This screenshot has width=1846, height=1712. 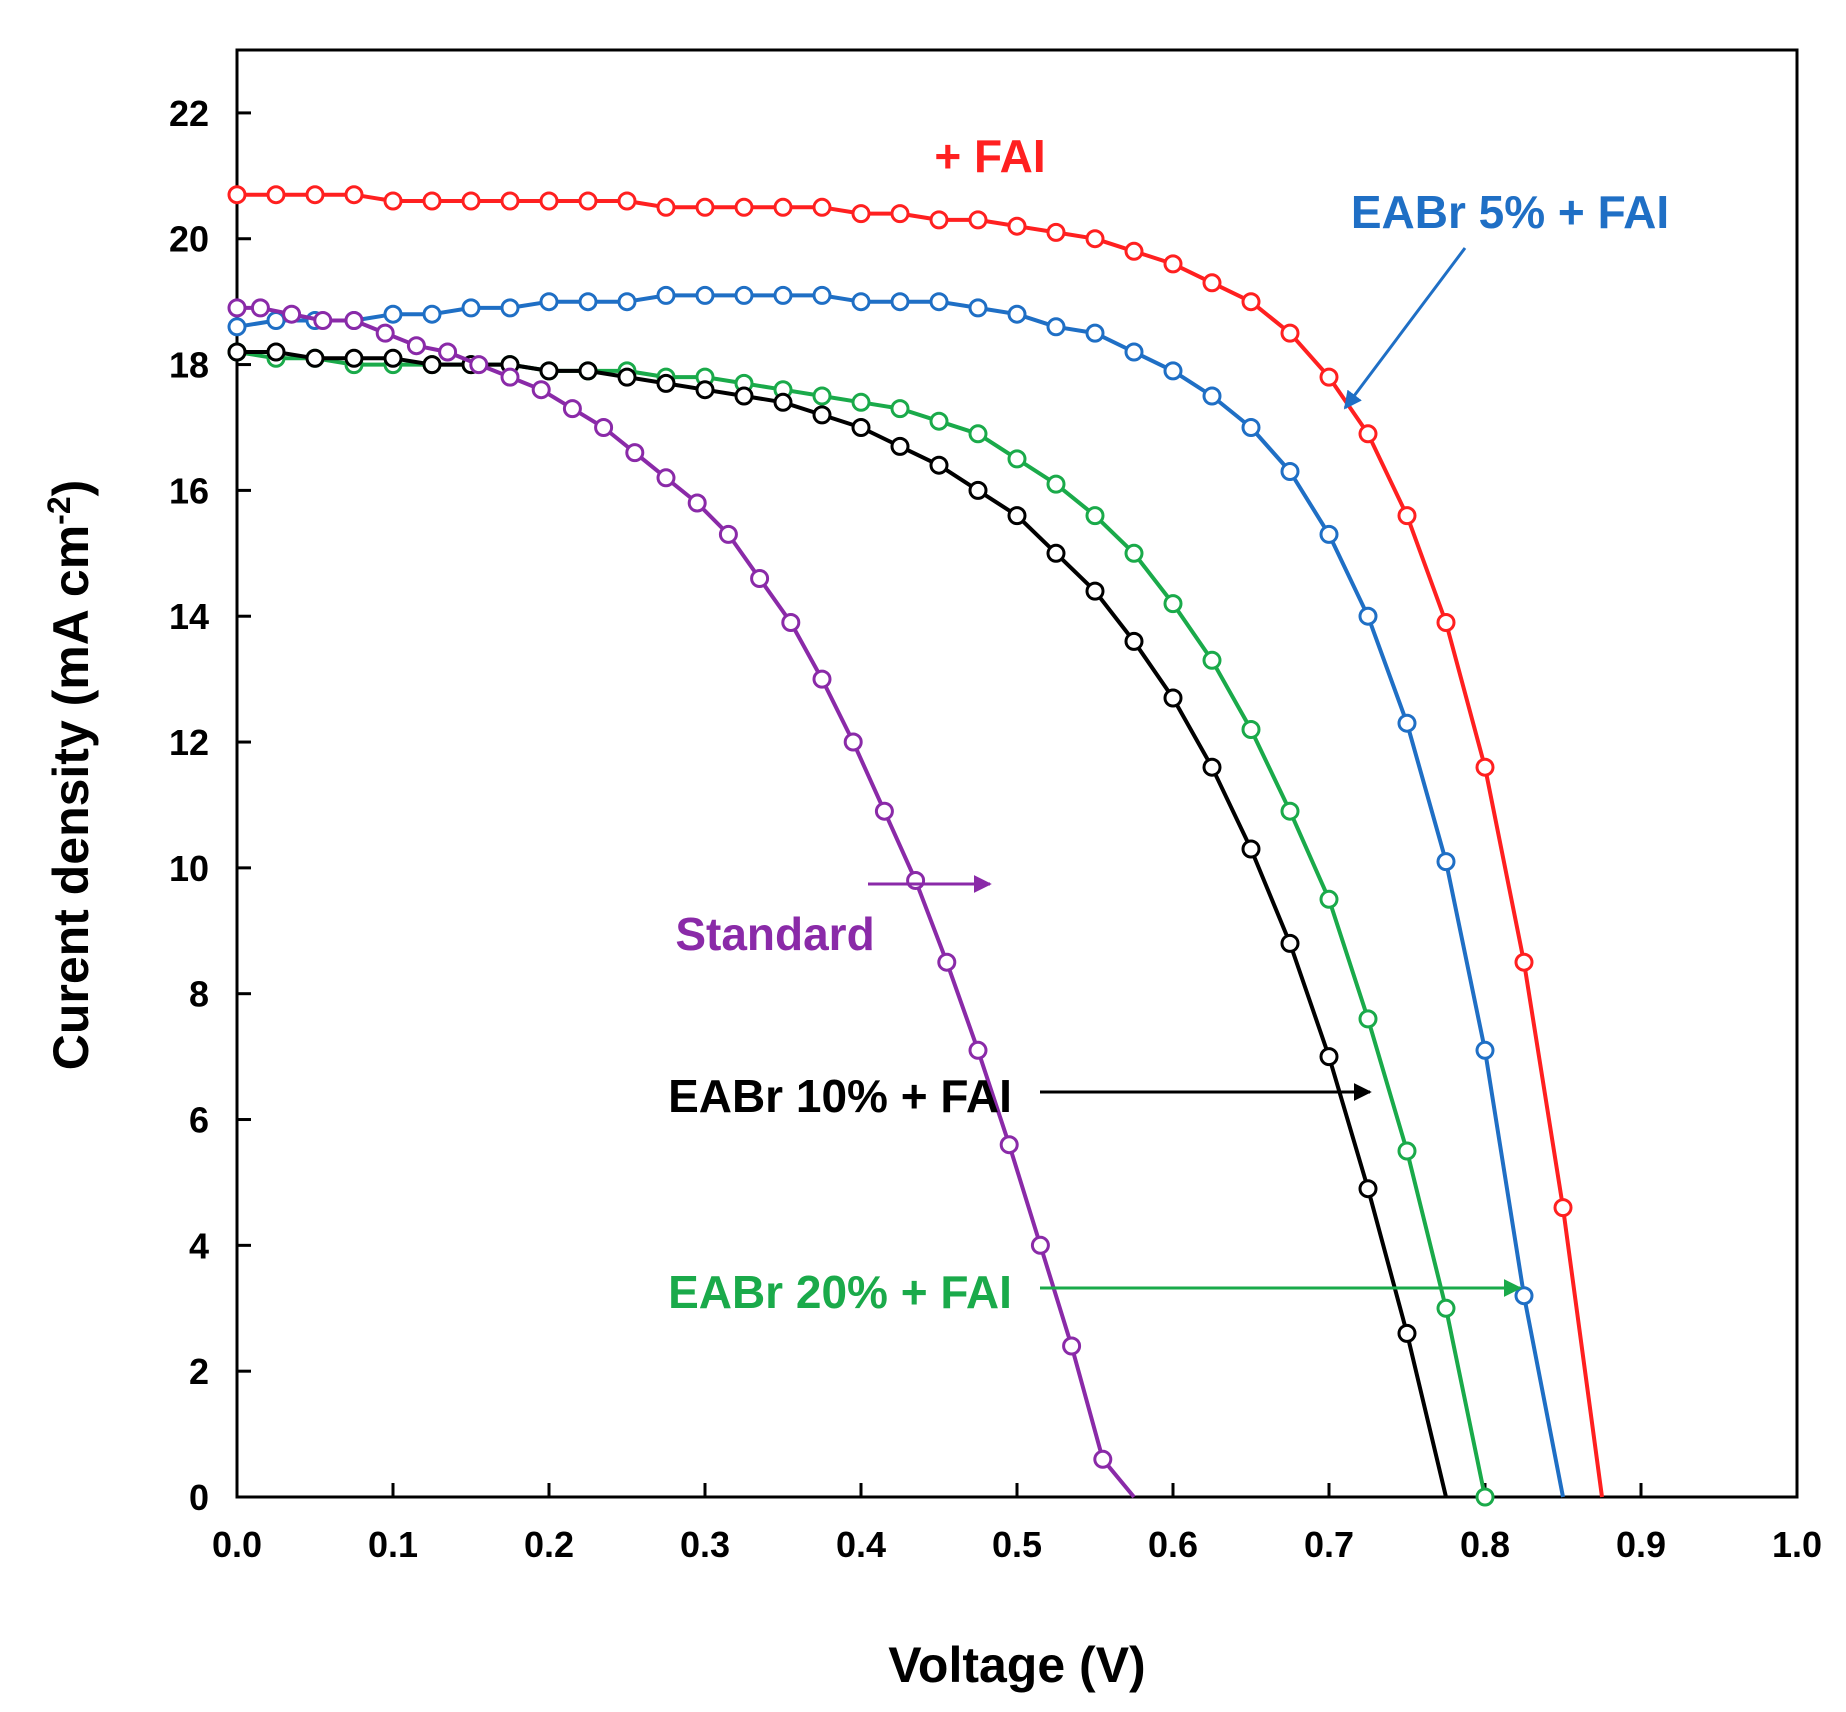 I want to click on y-axis-title-main: Curent density (mA cm, so click(x=71, y=797).